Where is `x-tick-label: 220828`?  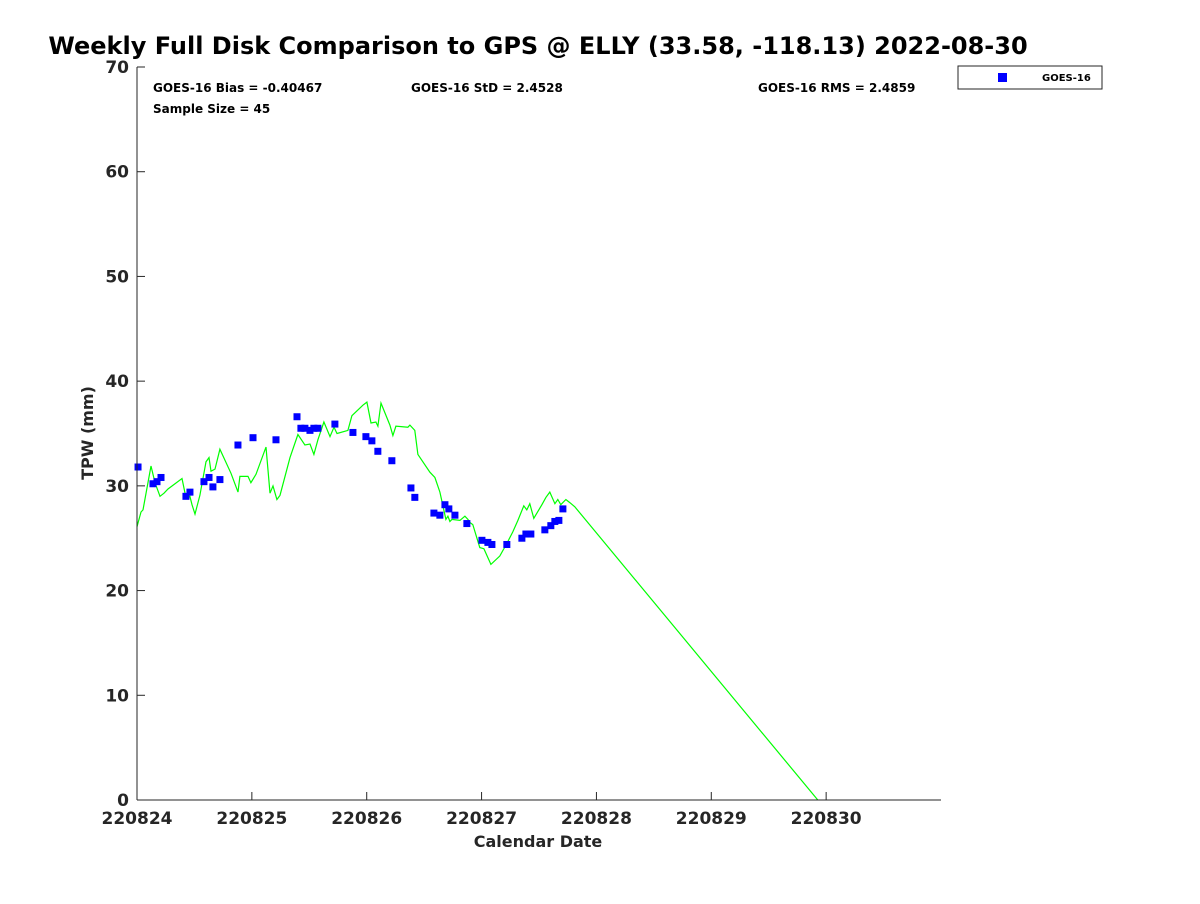
x-tick-label: 220828 is located at coordinates (596, 819).